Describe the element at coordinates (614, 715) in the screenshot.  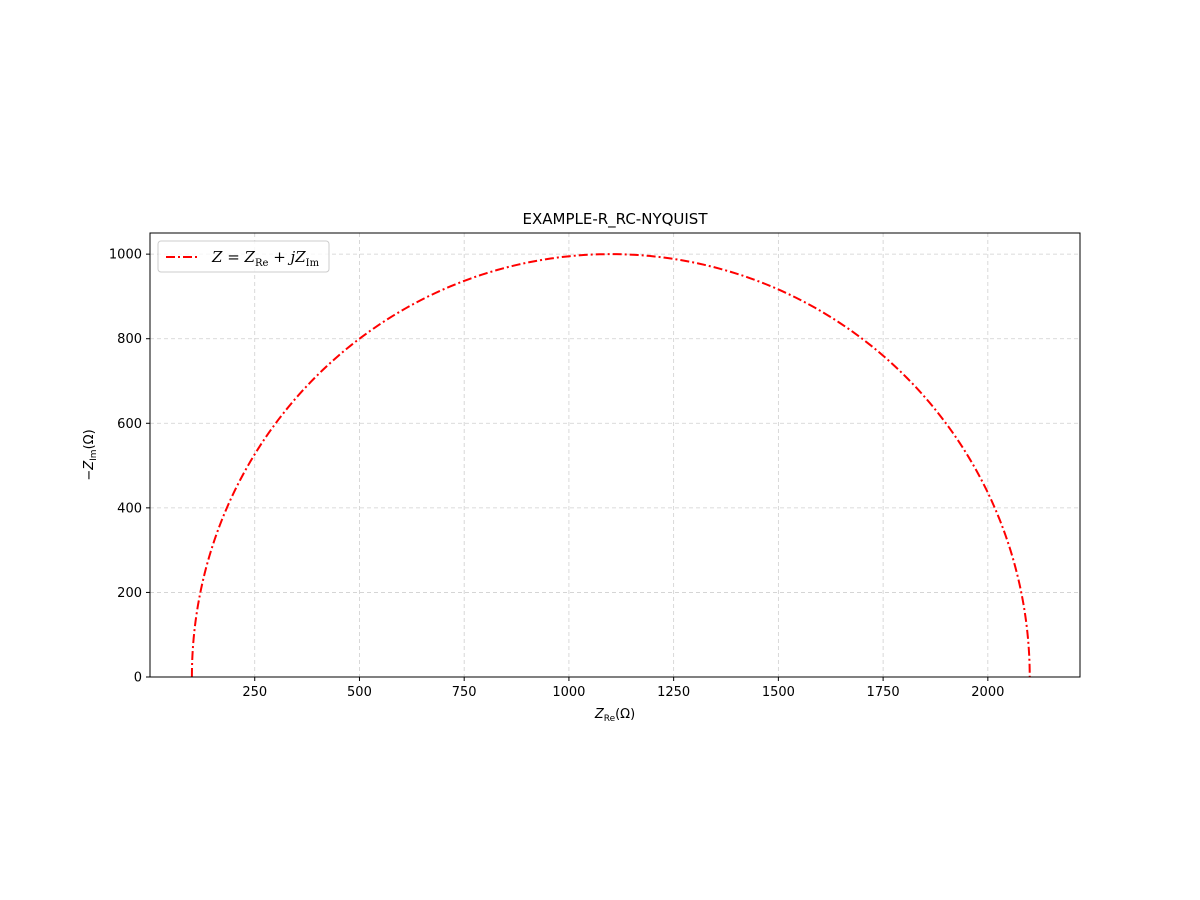
I see `x-axis-label: ZRe(Ω)` at that location.